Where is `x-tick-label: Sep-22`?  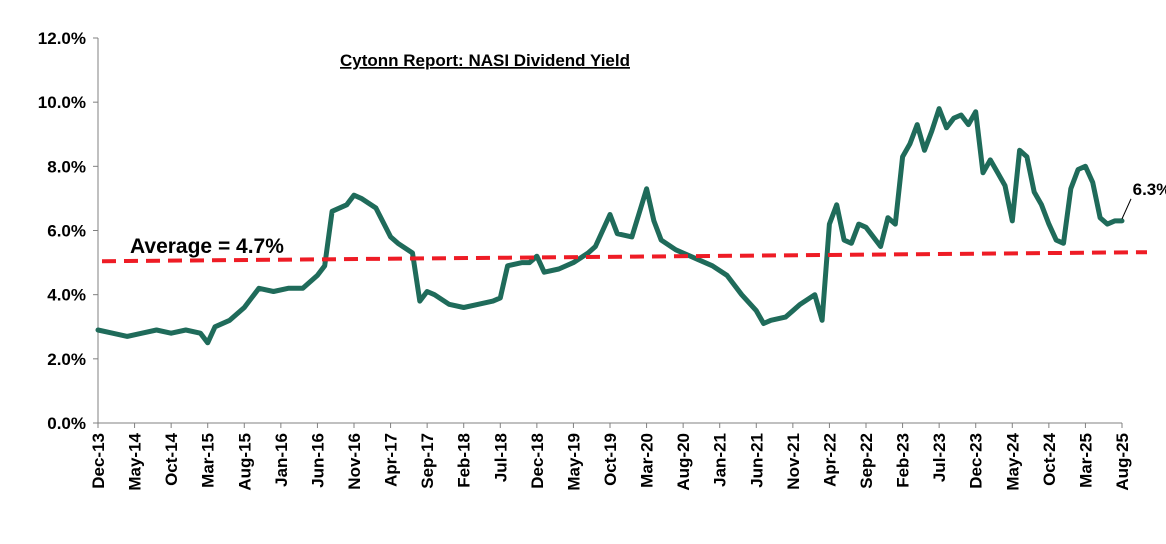 x-tick-label: Sep-22 is located at coordinates (866, 461).